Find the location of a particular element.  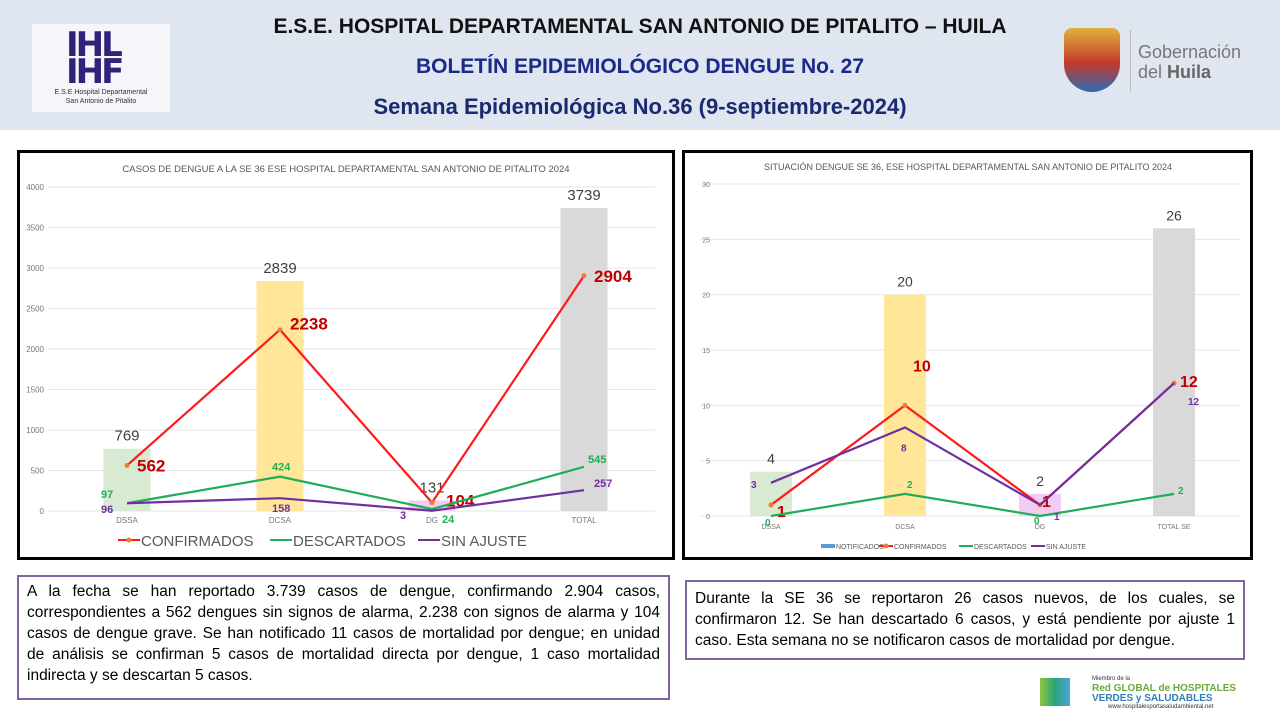

y-tick-label: 5 is located at coordinates (708, 462).